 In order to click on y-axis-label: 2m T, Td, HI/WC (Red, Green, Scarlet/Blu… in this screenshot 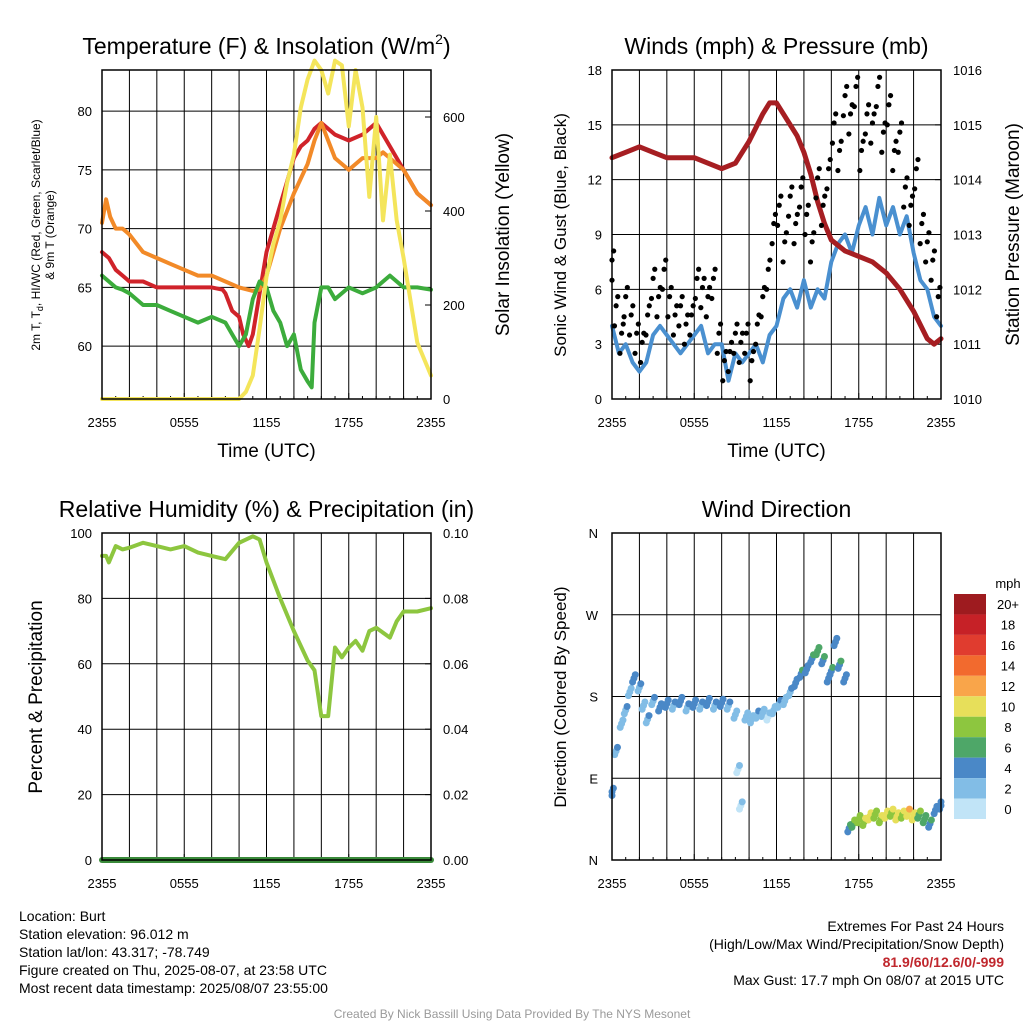, I will do `click(37, 234)`.